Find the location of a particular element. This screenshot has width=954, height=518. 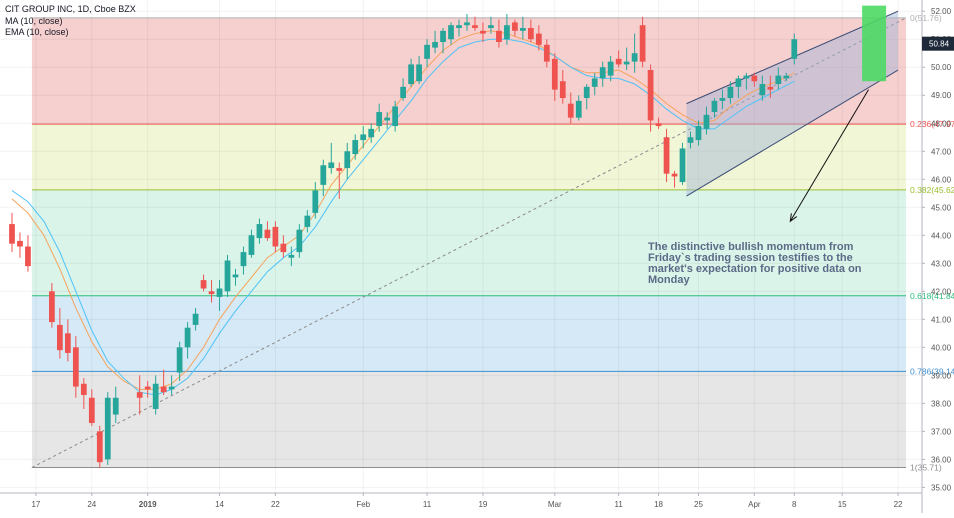

fib-label-0.236: 0.236(47.97) is located at coordinates (932, 124).